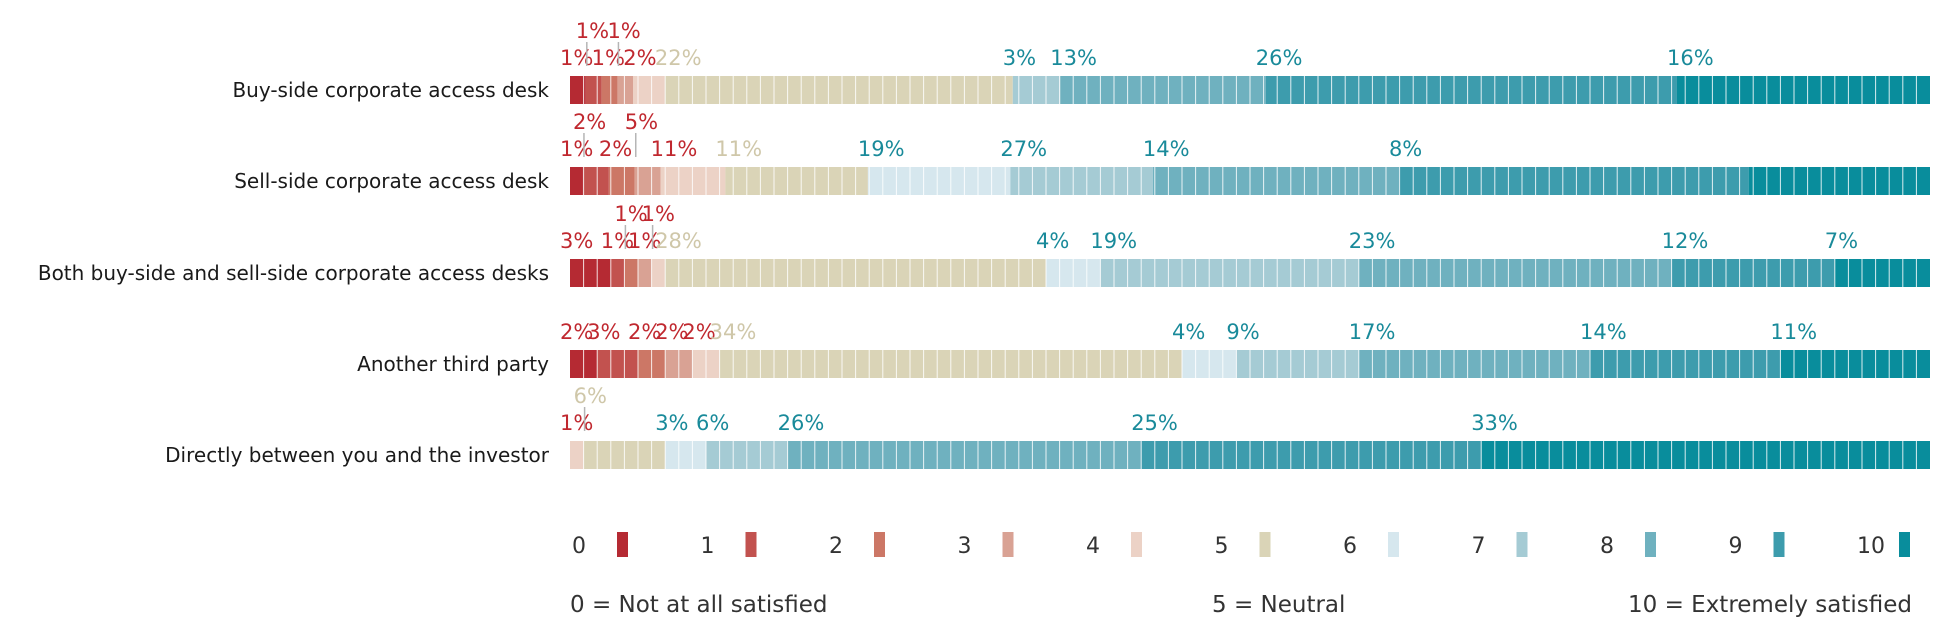 Image resolution: width=1953 pixels, height=639 pixels. What do you see at coordinates (391, 181) in the screenshot?
I see `category-label: Sell-side corporate access desk` at bounding box center [391, 181].